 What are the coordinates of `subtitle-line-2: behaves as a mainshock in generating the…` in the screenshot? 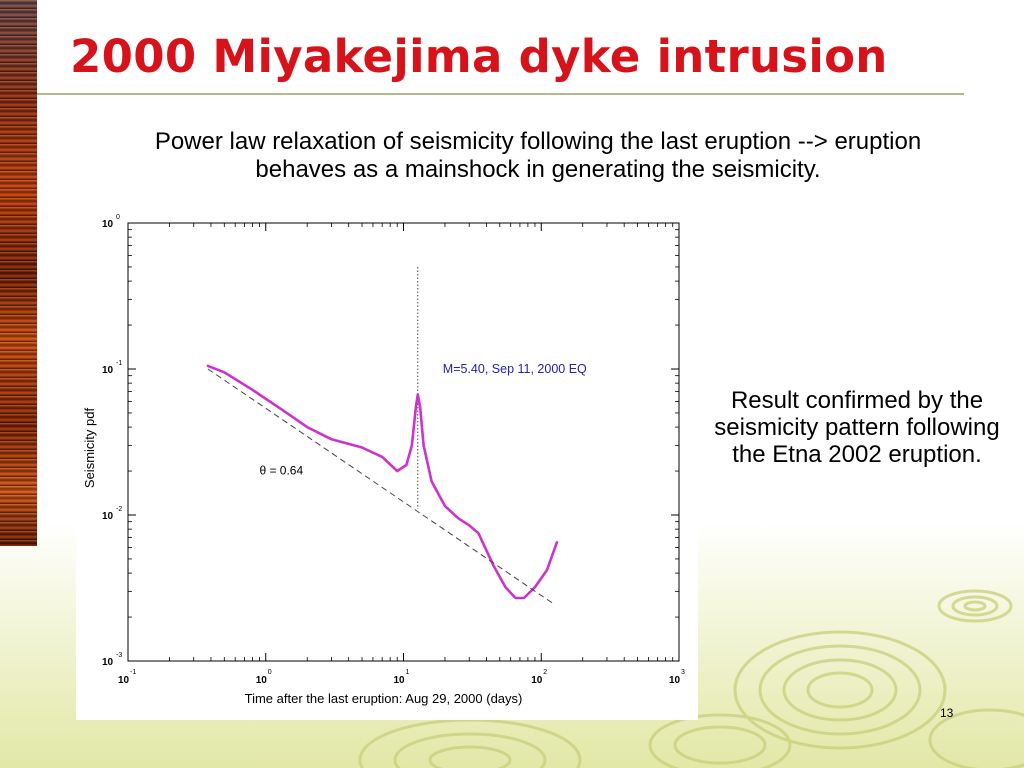 It's located at (538, 169).